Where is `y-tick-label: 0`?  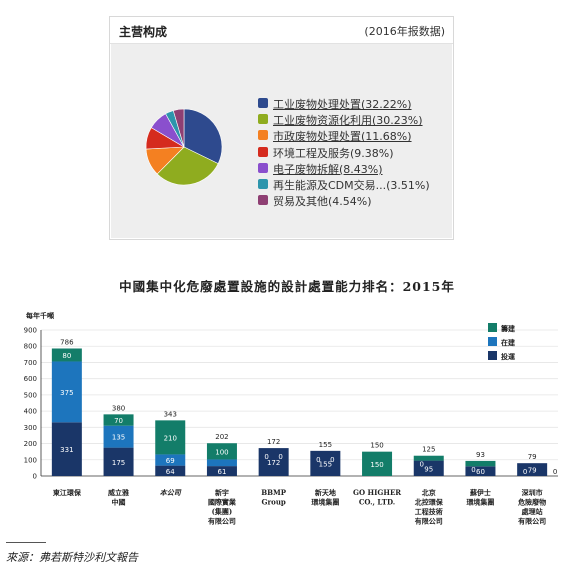
y-tick-label: 0 is located at coordinates (35, 477).